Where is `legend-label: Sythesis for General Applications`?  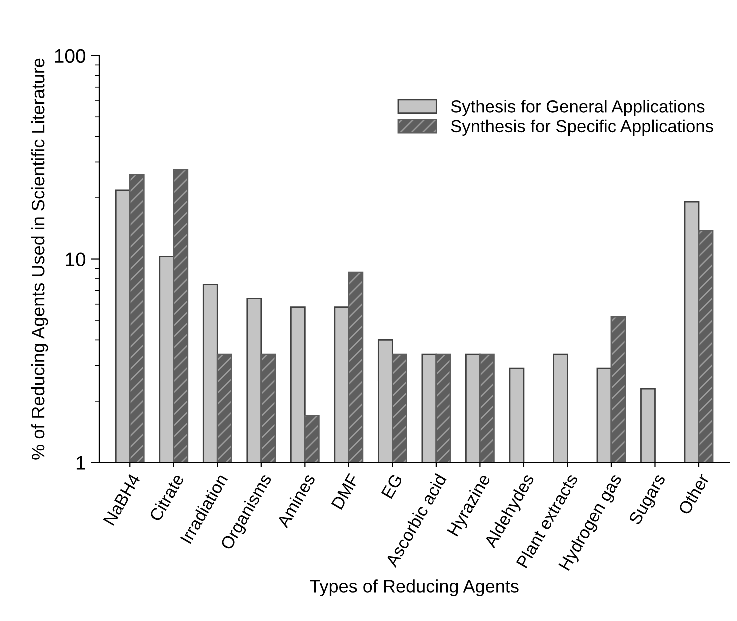 legend-label: Sythesis for General Applications is located at coordinates (578, 108).